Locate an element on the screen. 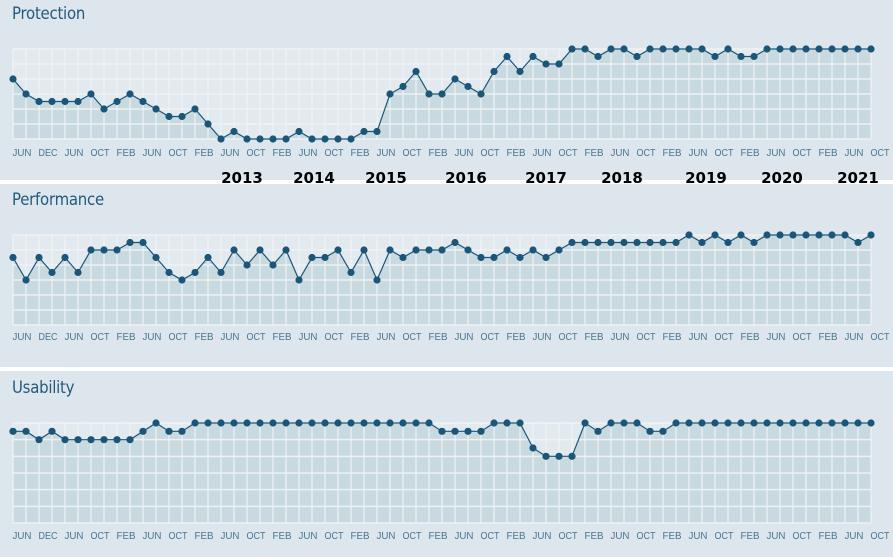  year-label: 2019 is located at coordinates (706, 178).